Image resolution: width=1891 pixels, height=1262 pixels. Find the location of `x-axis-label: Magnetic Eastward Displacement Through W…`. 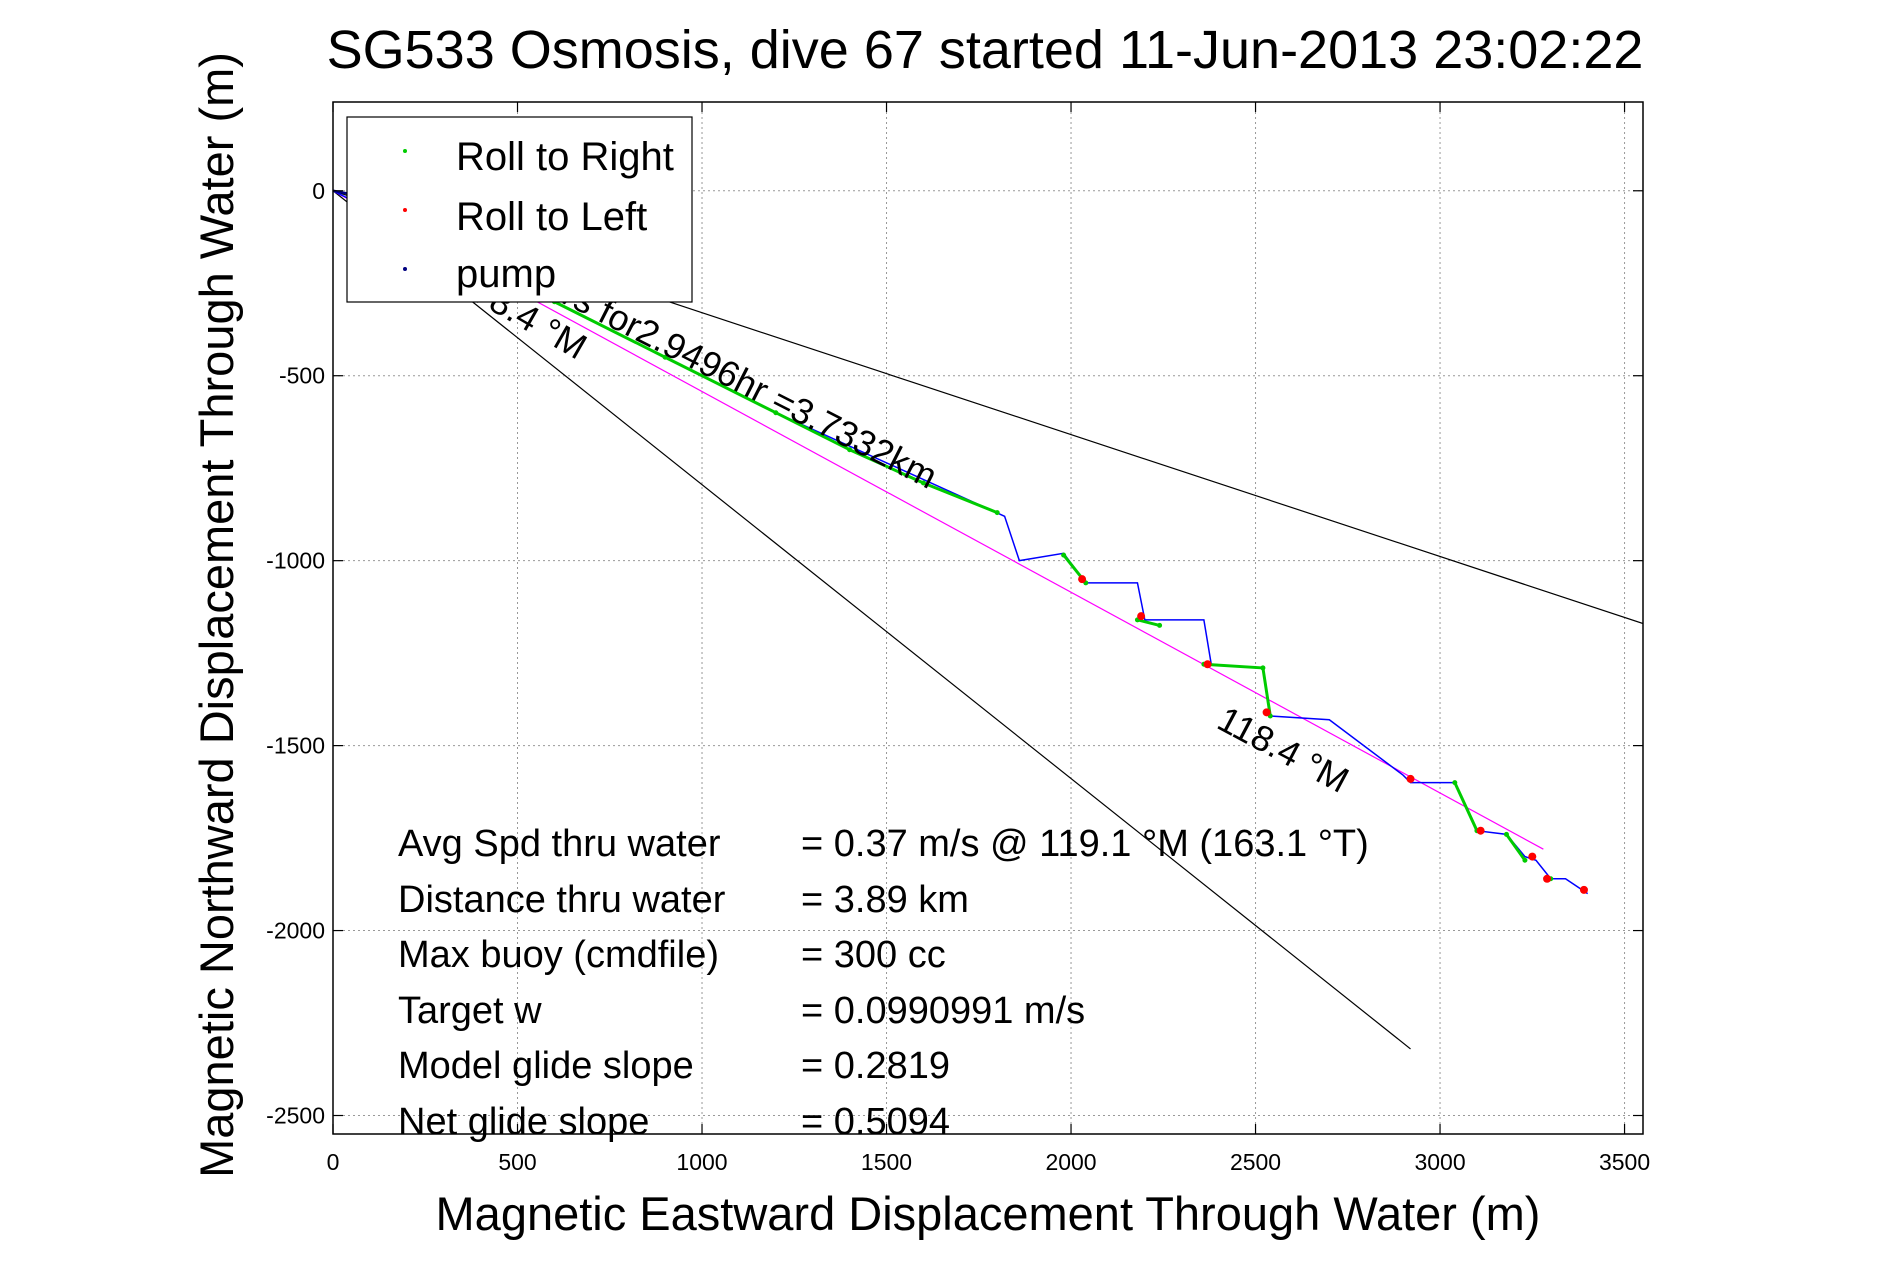

x-axis-label: Magnetic Eastward Displacement Through W… is located at coordinates (988, 1213).